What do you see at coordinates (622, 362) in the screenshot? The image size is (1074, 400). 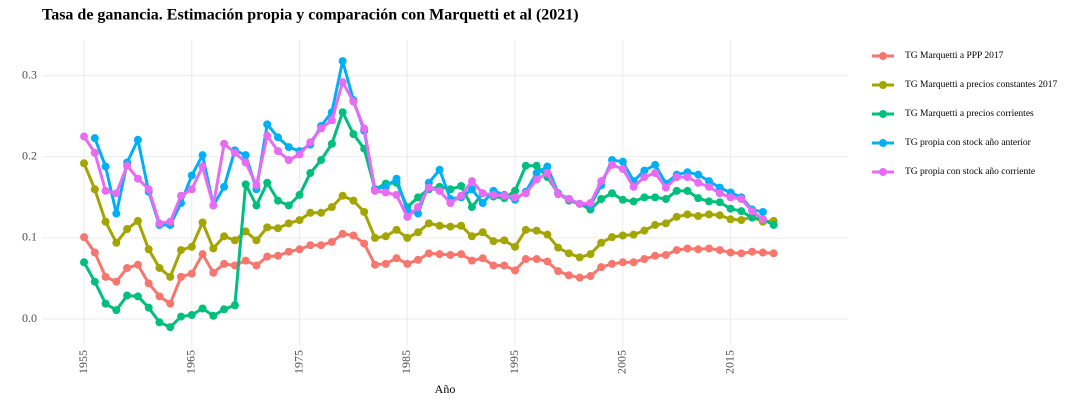 I see `x-tick-label: 2005` at bounding box center [622, 362].